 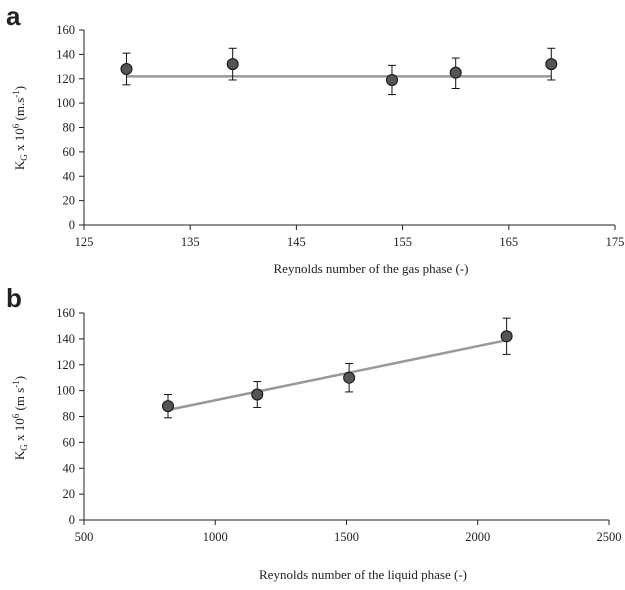 I want to click on panel-a-y-title-sup: 6, so click(x=16, y=125).